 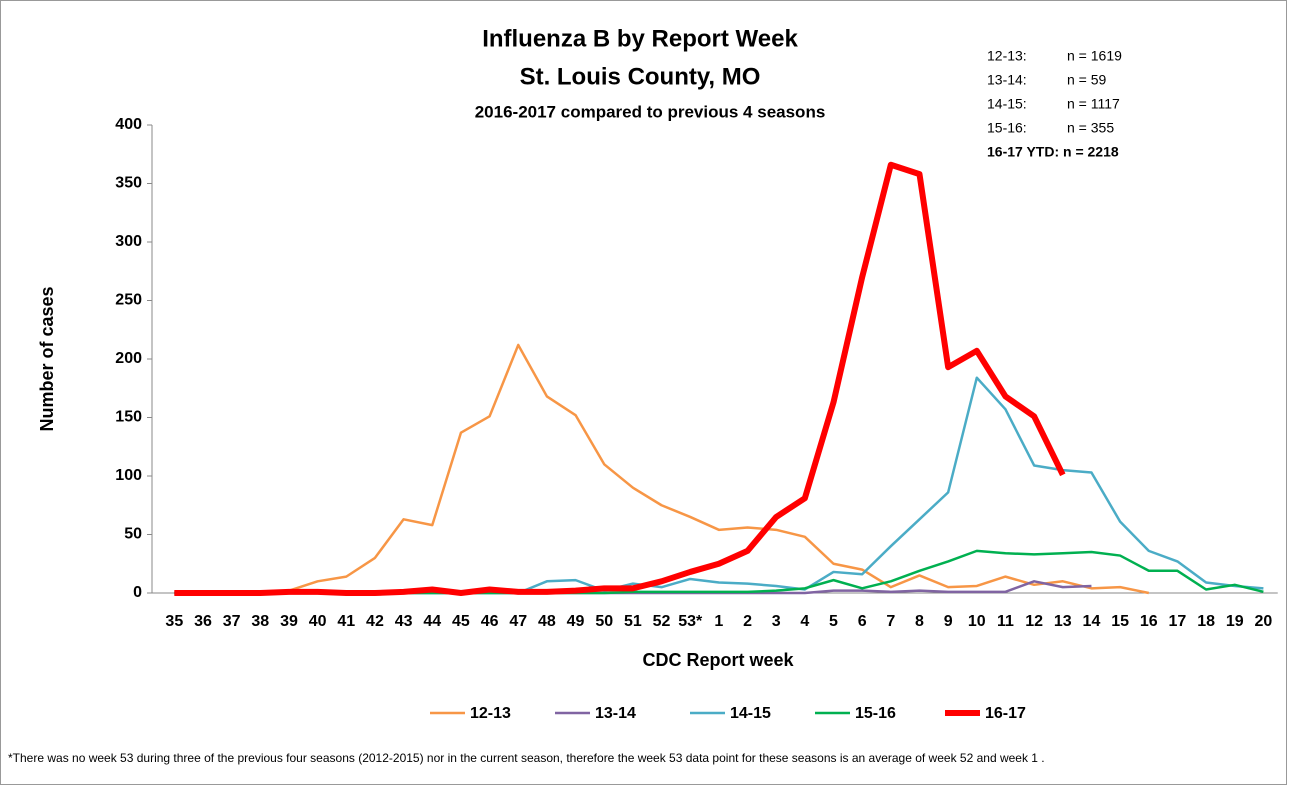 What do you see at coordinates (137, 592) in the screenshot?
I see `y-tick-label: 0` at bounding box center [137, 592].